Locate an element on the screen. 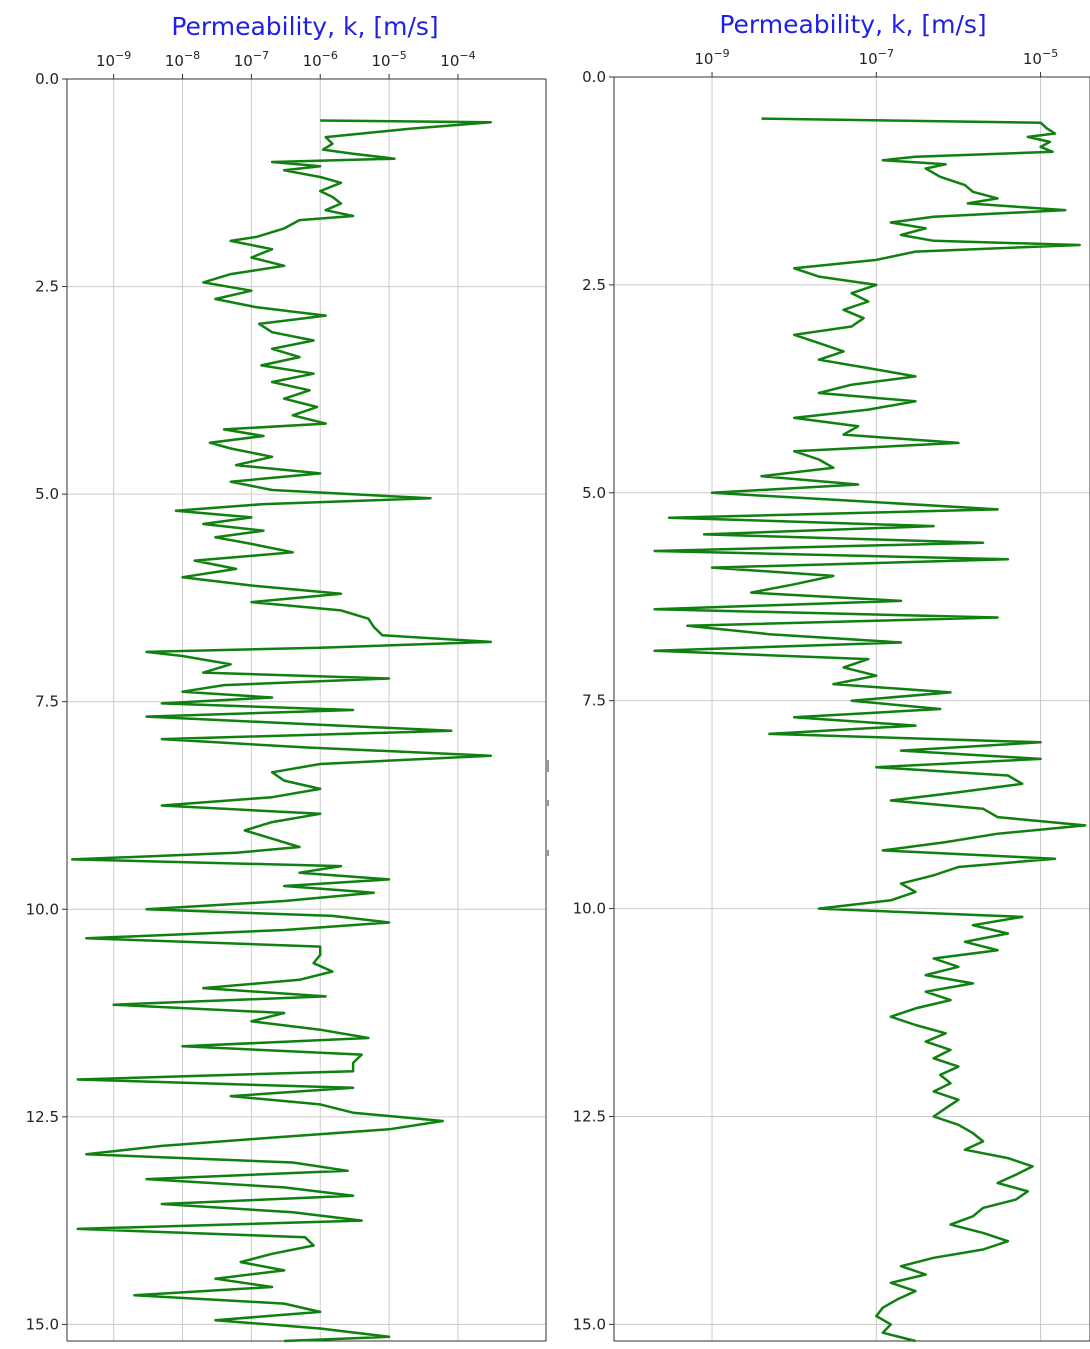 The height and width of the screenshot is (1349, 1090). right-ytick-label: 5.0 is located at coordinates (594, 493).